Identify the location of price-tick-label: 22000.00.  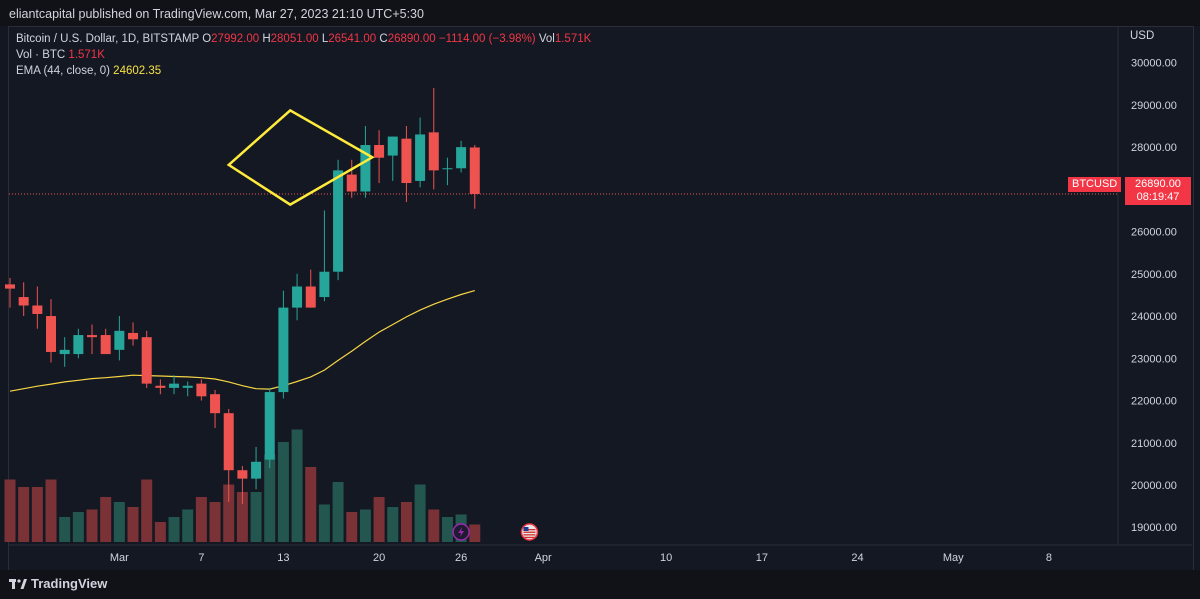
(1154, 402).